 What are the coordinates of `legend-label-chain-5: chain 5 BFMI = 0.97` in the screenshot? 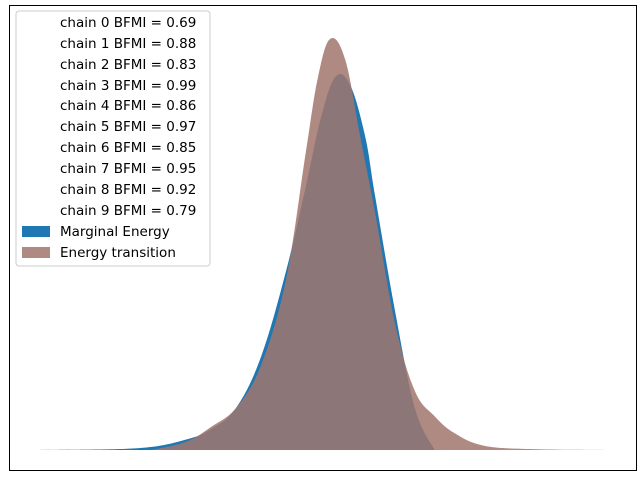 It's located at (128, 127).